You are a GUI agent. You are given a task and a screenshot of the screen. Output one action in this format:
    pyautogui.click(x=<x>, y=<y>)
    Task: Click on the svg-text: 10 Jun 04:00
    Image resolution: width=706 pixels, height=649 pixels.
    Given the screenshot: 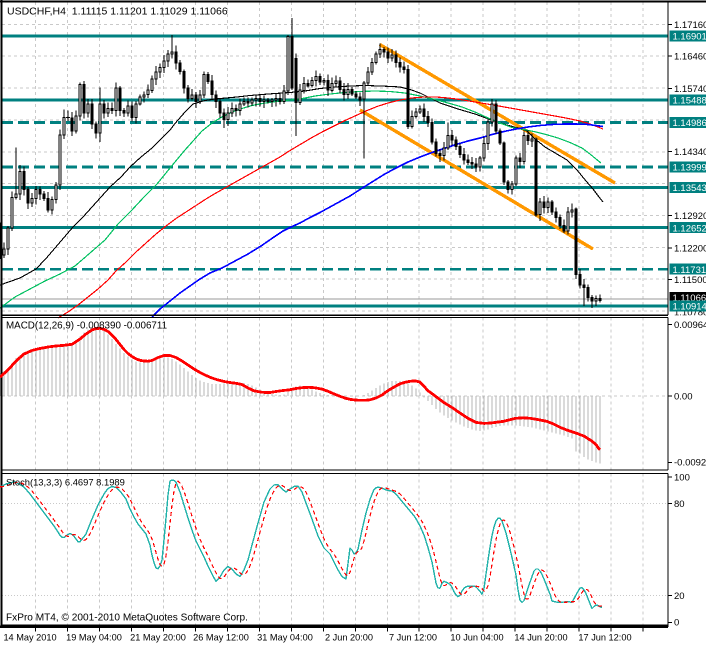 What is the action you would take?
    pyautogui.click(x=476, y=638)
    